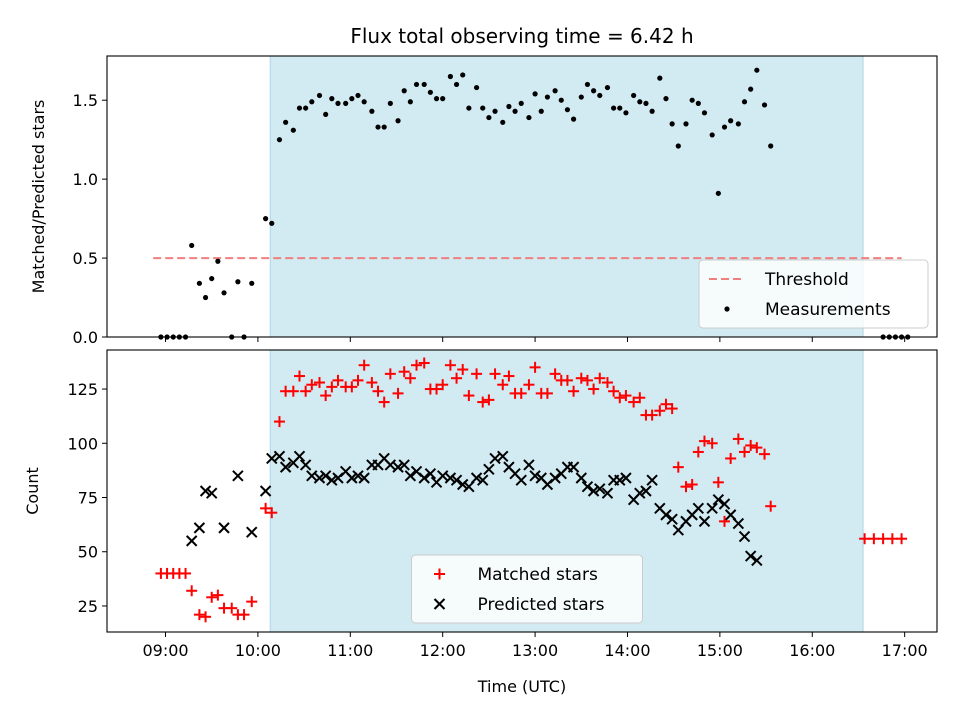 This screenshot has width=960, height=724. I want to click on y-axis-title: Count, so click(32, 491).